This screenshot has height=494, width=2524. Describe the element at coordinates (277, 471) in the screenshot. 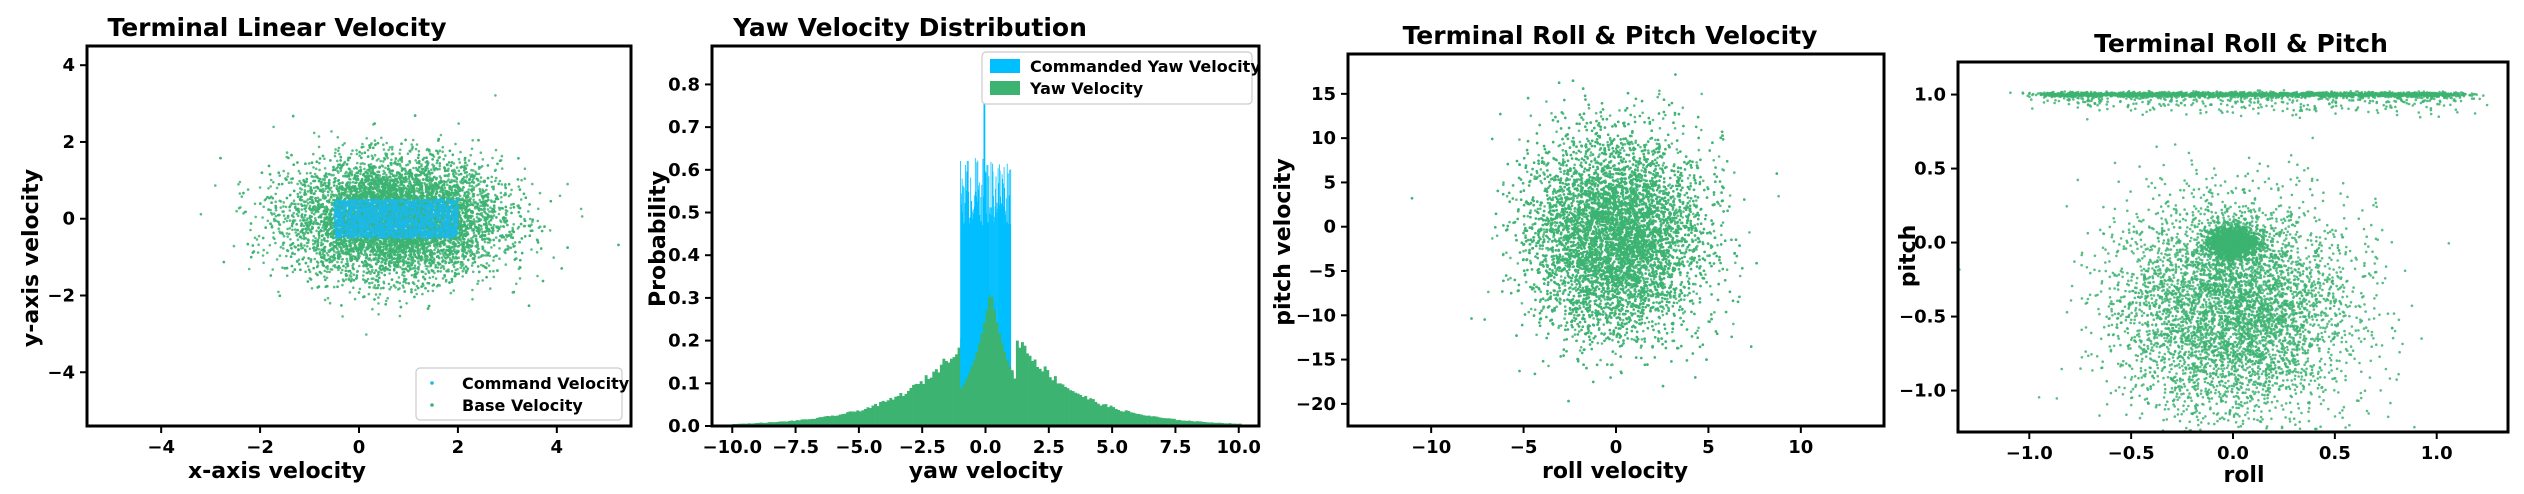

I see `x-axis-label: x-axis velocity` at that location.